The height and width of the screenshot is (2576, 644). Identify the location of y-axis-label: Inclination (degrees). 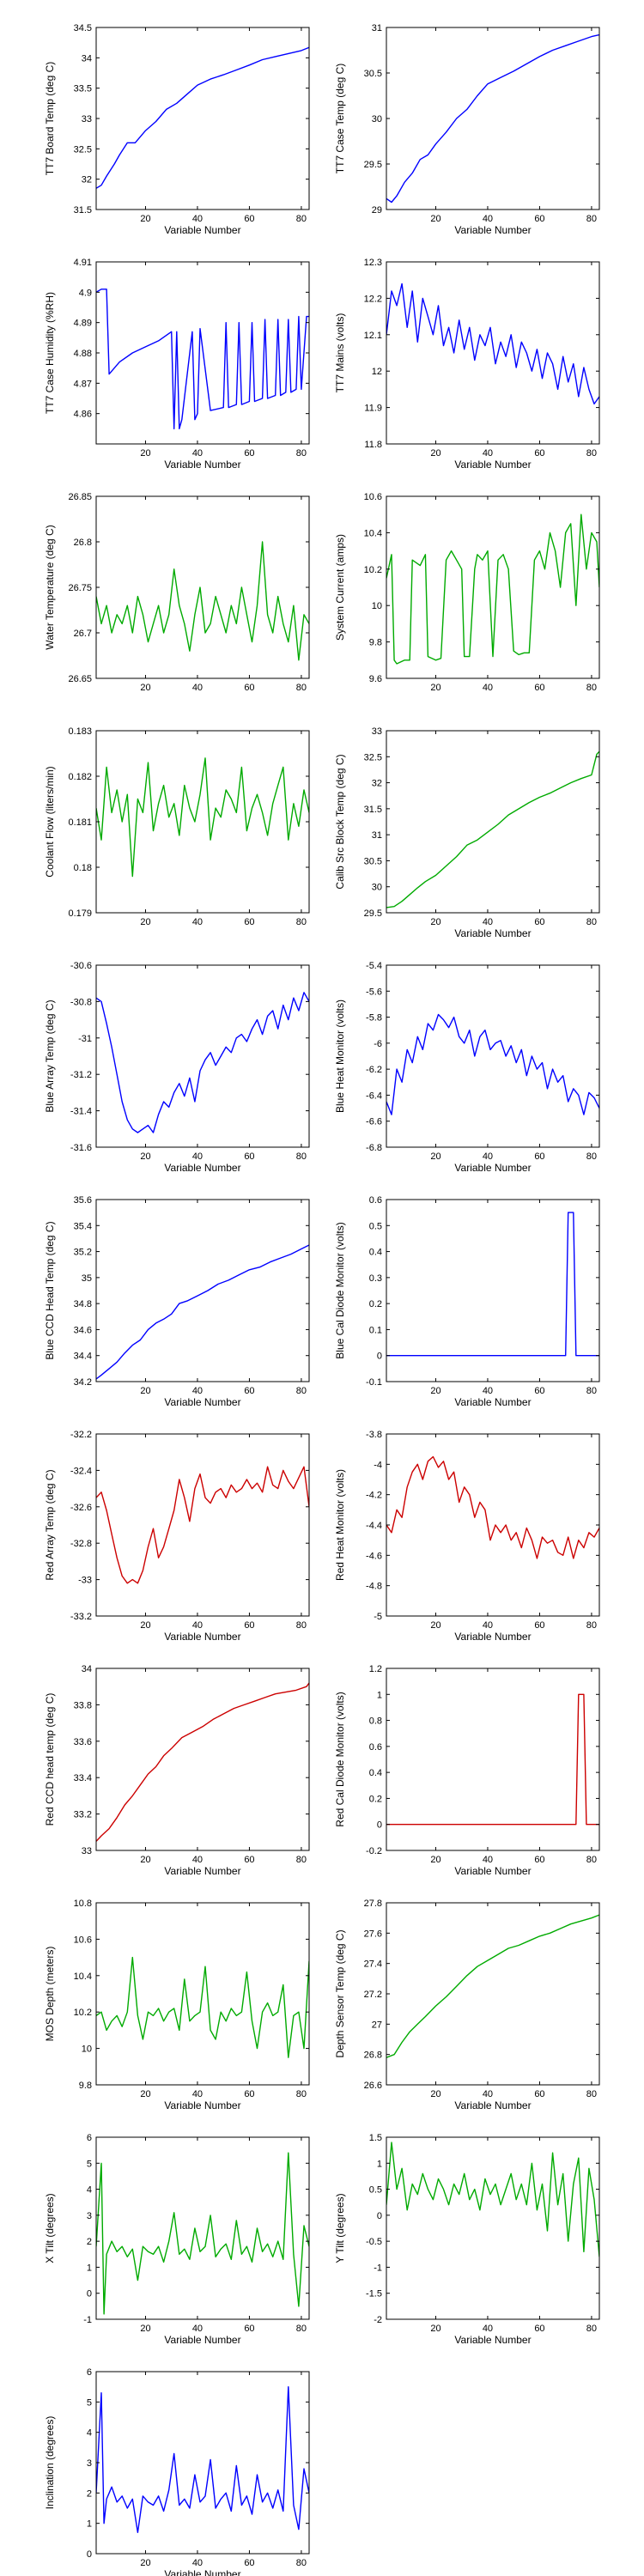
(50, 2463).